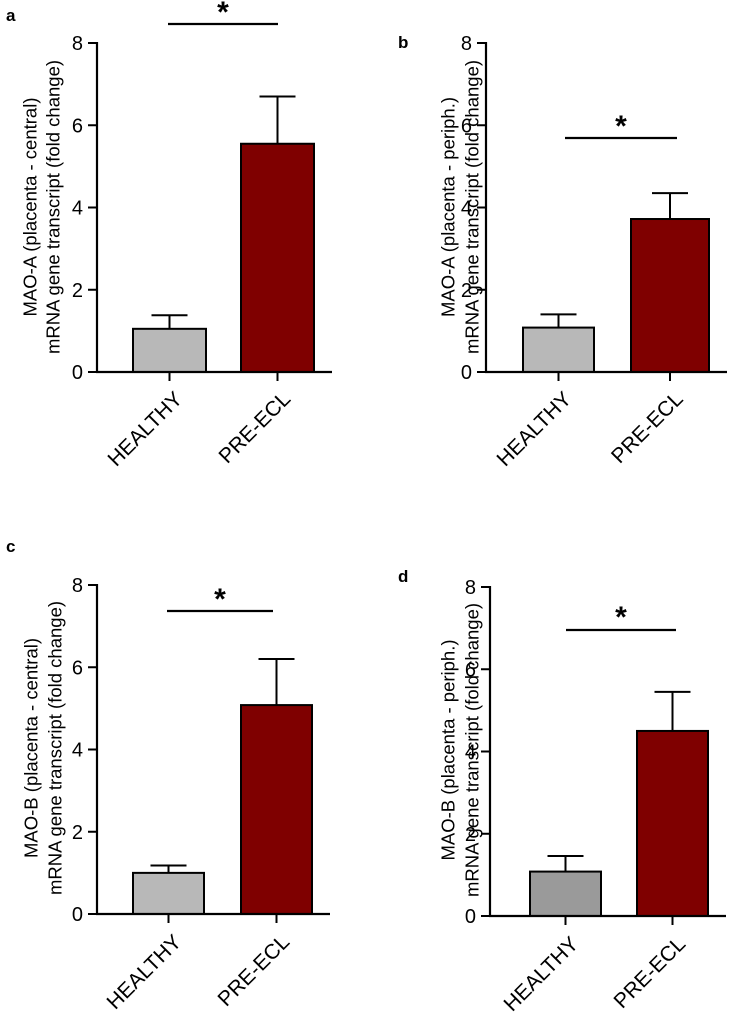 The image size is (749, 1027). I want to click on y-axis-label-line-1: MAO-A (placenta - central), so click(29, 207).